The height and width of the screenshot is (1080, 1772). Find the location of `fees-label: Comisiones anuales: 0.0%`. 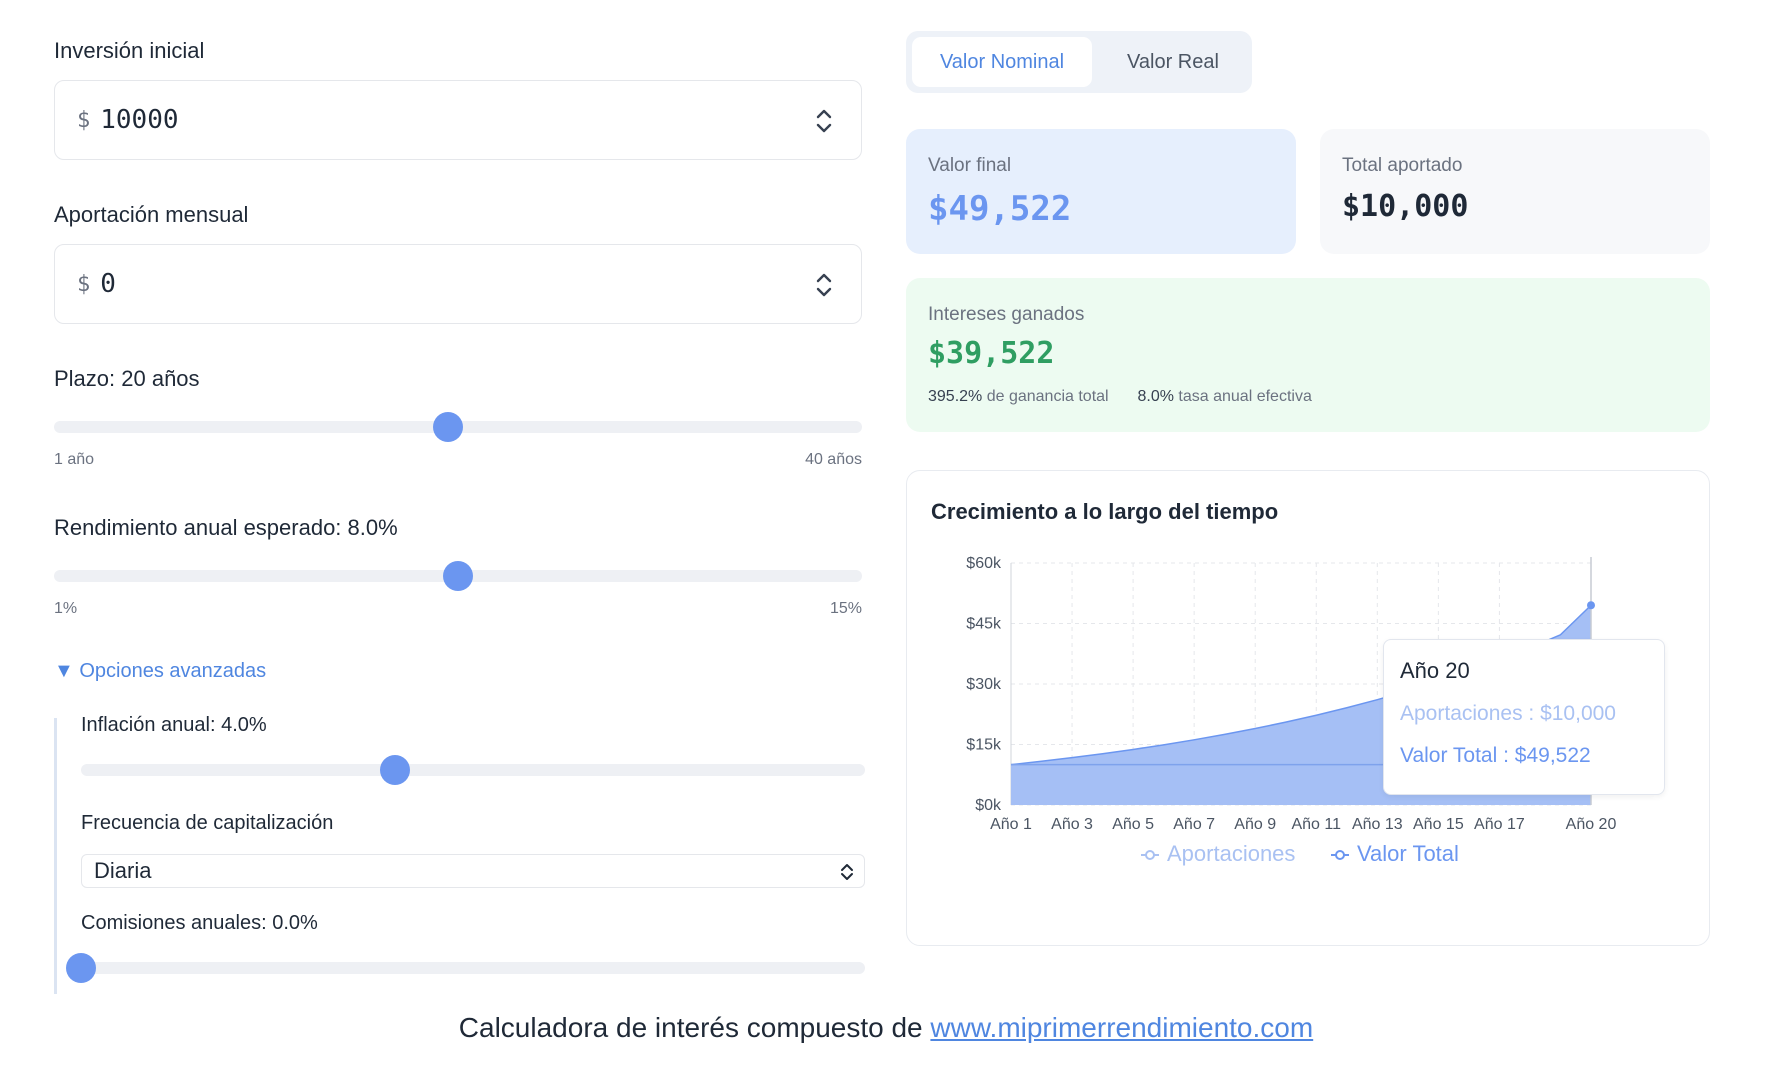

fees-label: Comisiones anuales: 0.0% is located at coordinates (199, 923).